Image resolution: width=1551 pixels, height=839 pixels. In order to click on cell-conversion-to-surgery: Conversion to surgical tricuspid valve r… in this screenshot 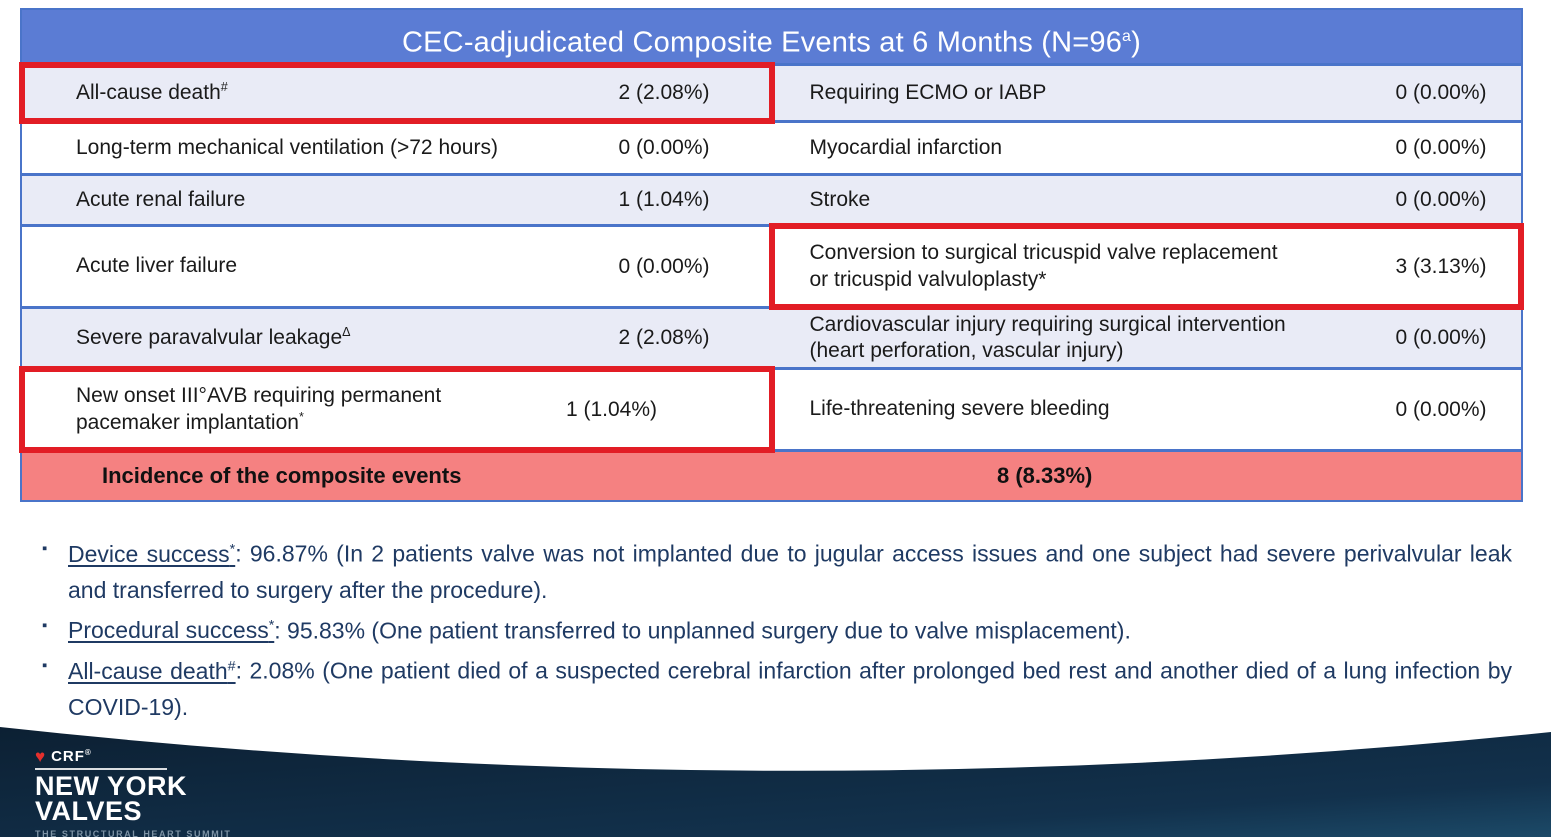, I will do `click(1146, 266)`.